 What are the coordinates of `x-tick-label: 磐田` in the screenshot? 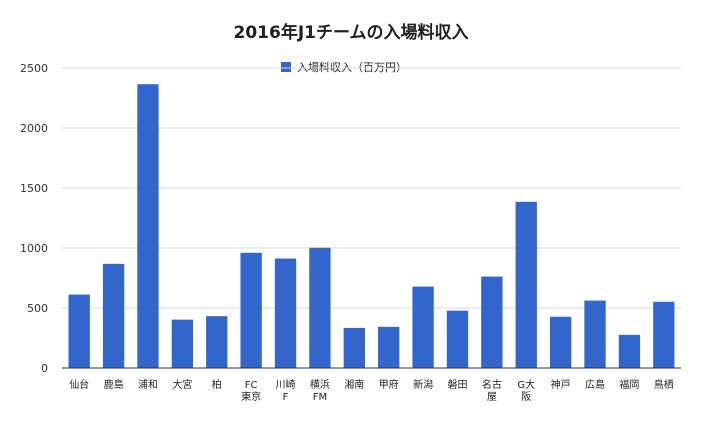 It's located at (457, 384).